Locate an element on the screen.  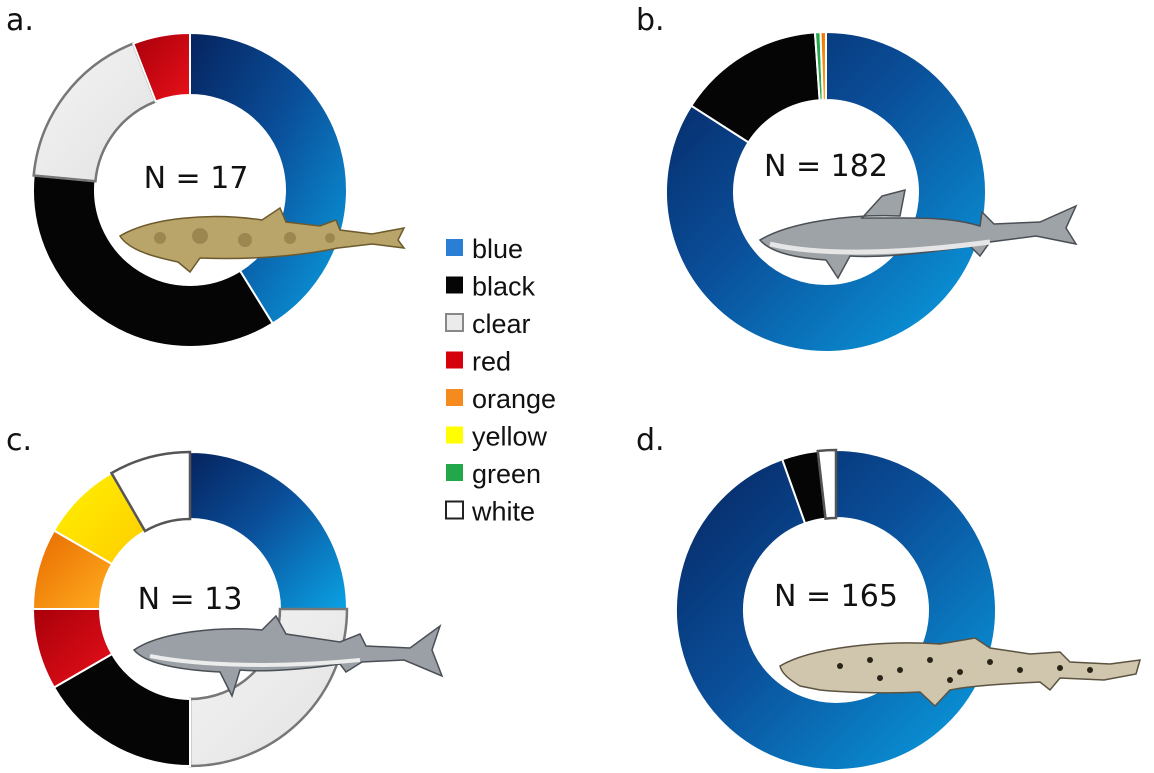
legend-swatch-black is located at coordinates (454, 285).